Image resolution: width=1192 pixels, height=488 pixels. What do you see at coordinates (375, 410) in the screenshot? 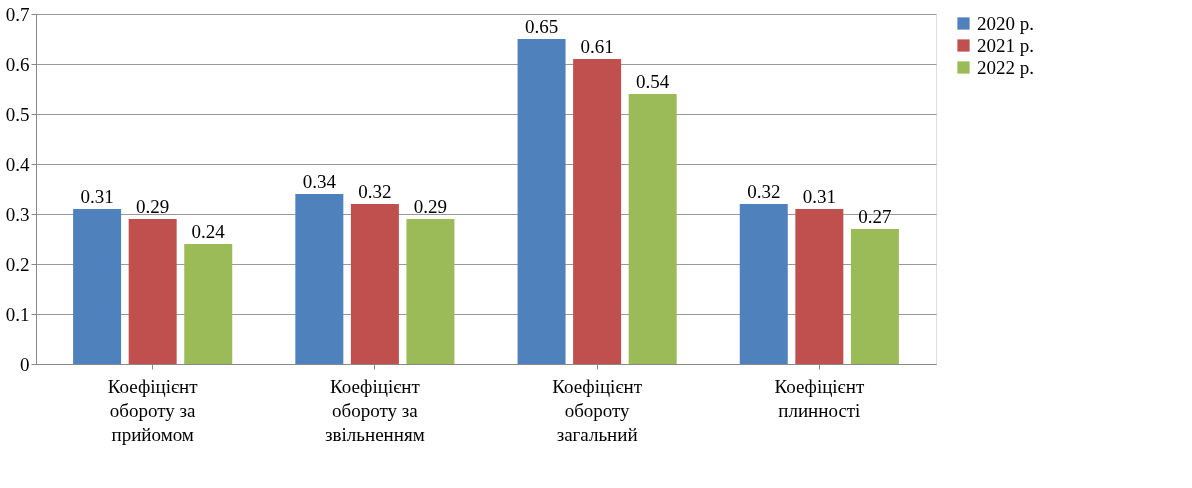
I see `x-tick-label: Коефіцієнт обороту за звільненням` at bounding box center [375, 410].